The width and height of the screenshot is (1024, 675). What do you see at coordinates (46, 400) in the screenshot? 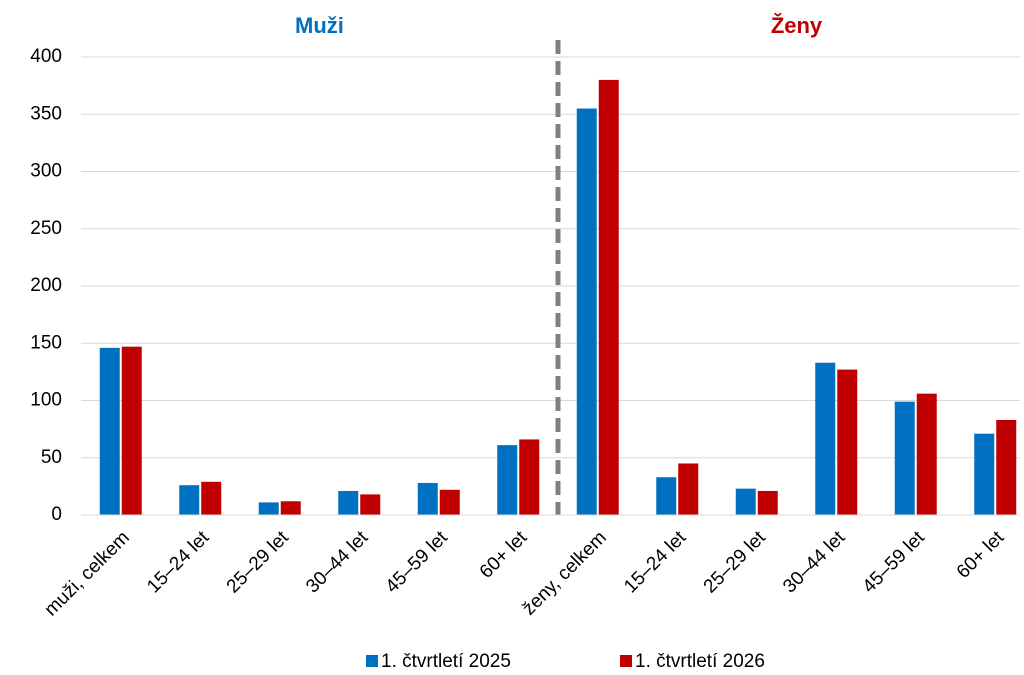
I see `y-tick-label: 100` at bounding box center [46, 400].